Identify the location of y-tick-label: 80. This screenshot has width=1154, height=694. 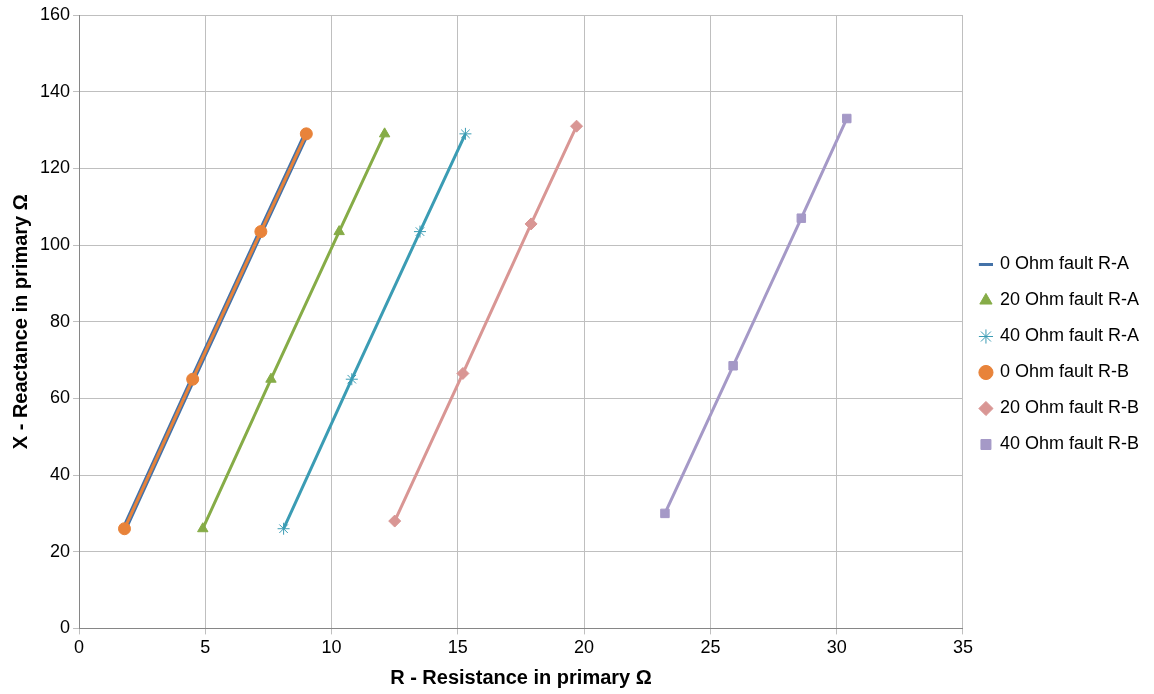
(60, 320).